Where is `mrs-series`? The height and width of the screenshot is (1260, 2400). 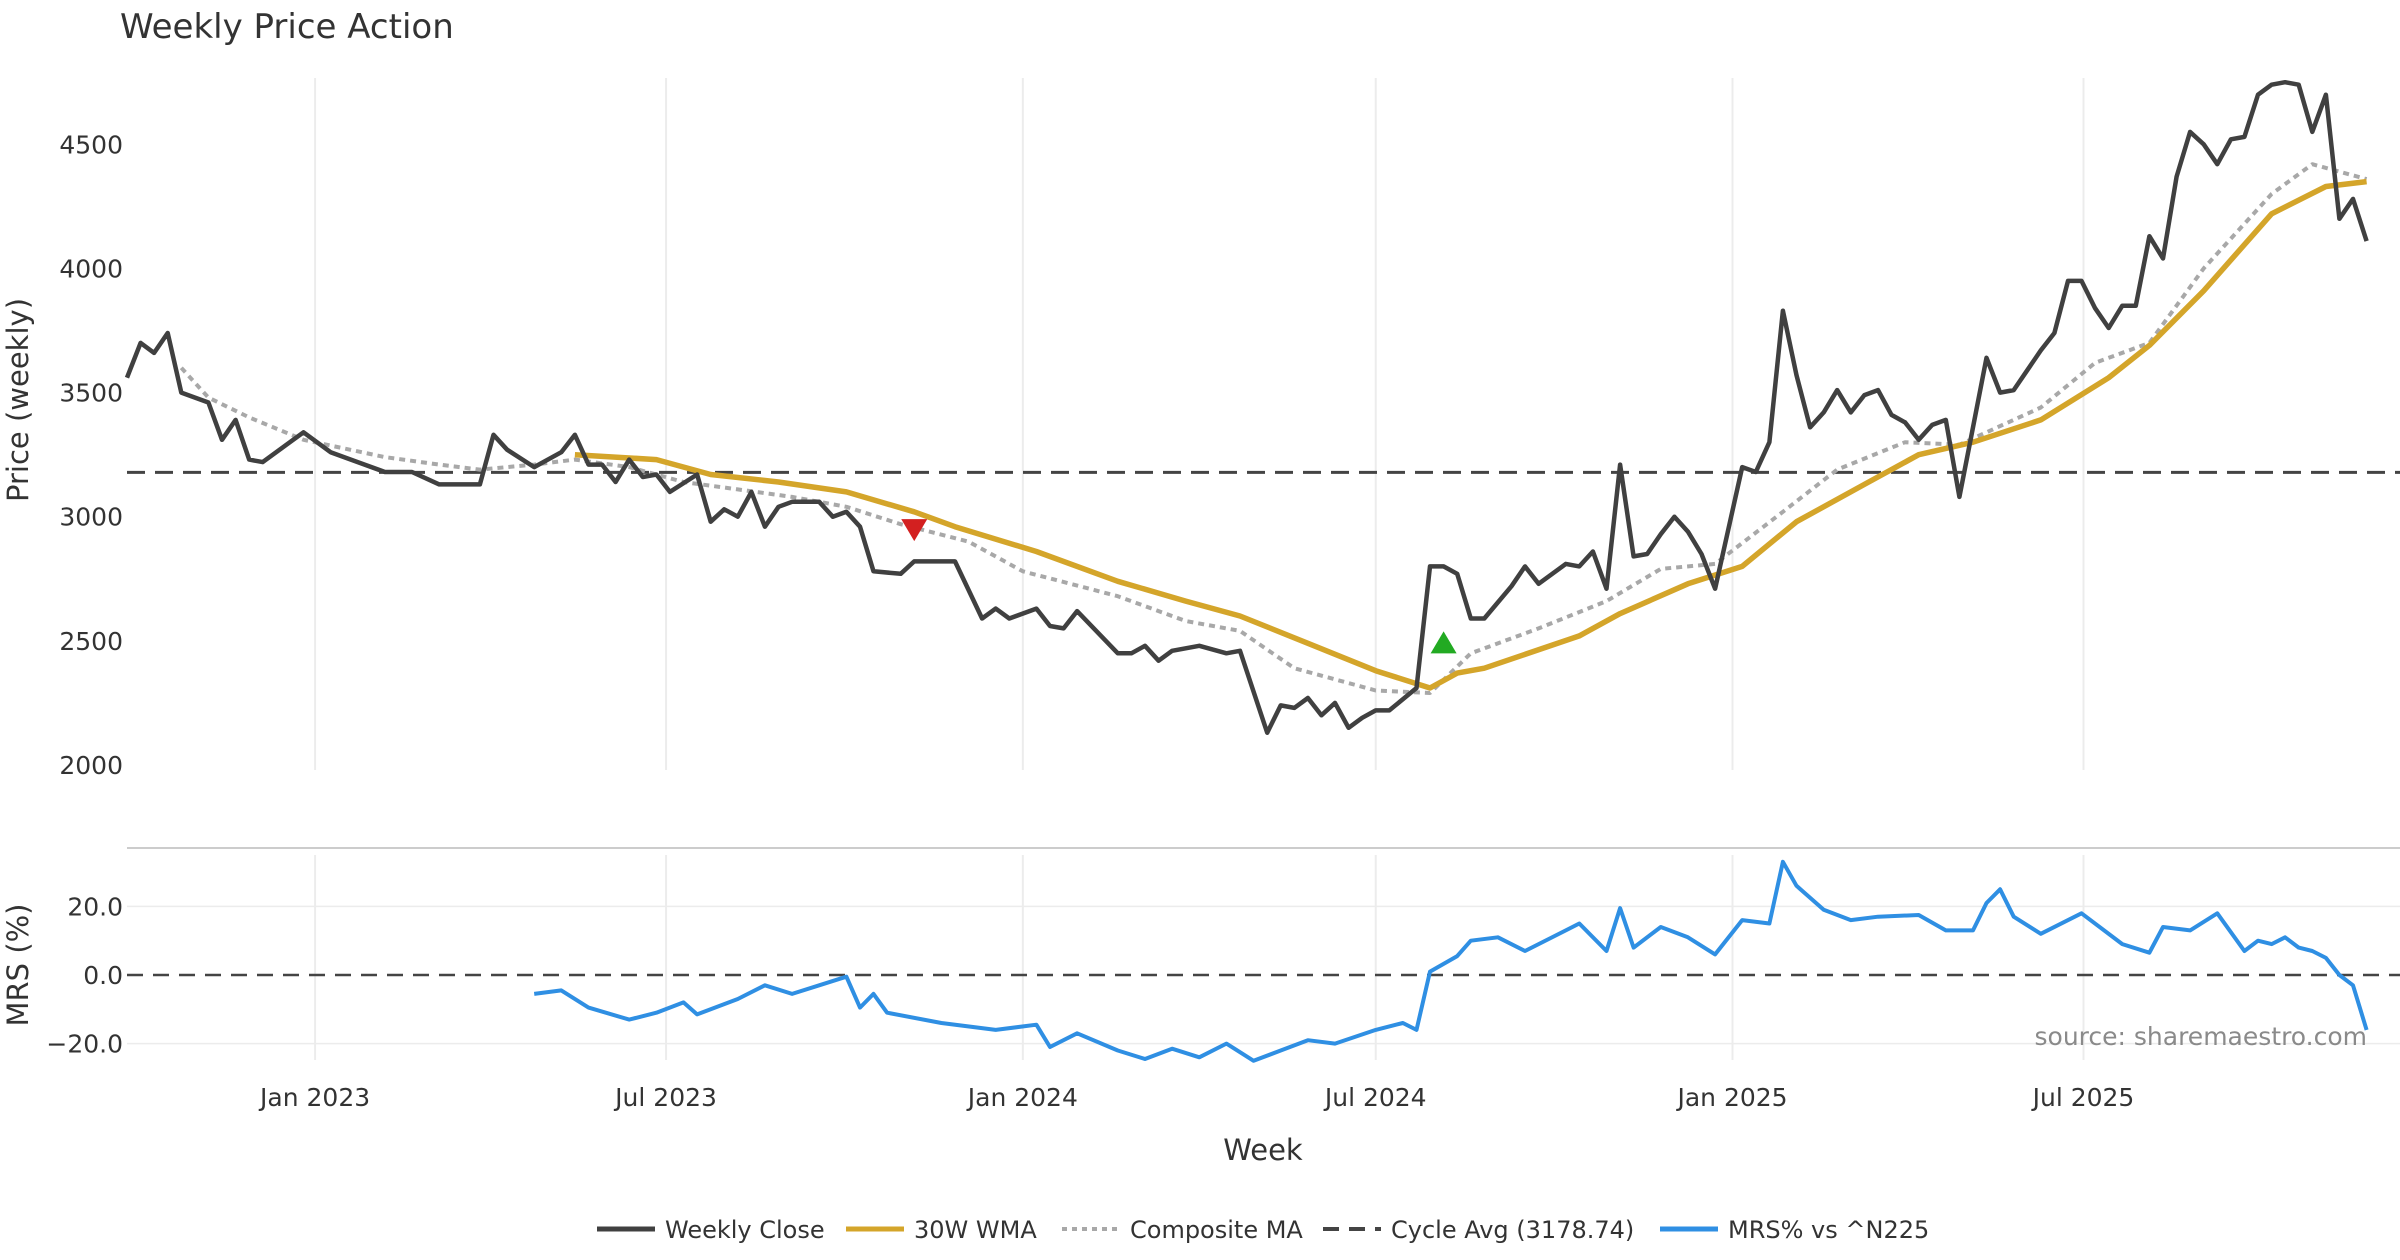
mrs-series is located at coordinates (1451, 961).